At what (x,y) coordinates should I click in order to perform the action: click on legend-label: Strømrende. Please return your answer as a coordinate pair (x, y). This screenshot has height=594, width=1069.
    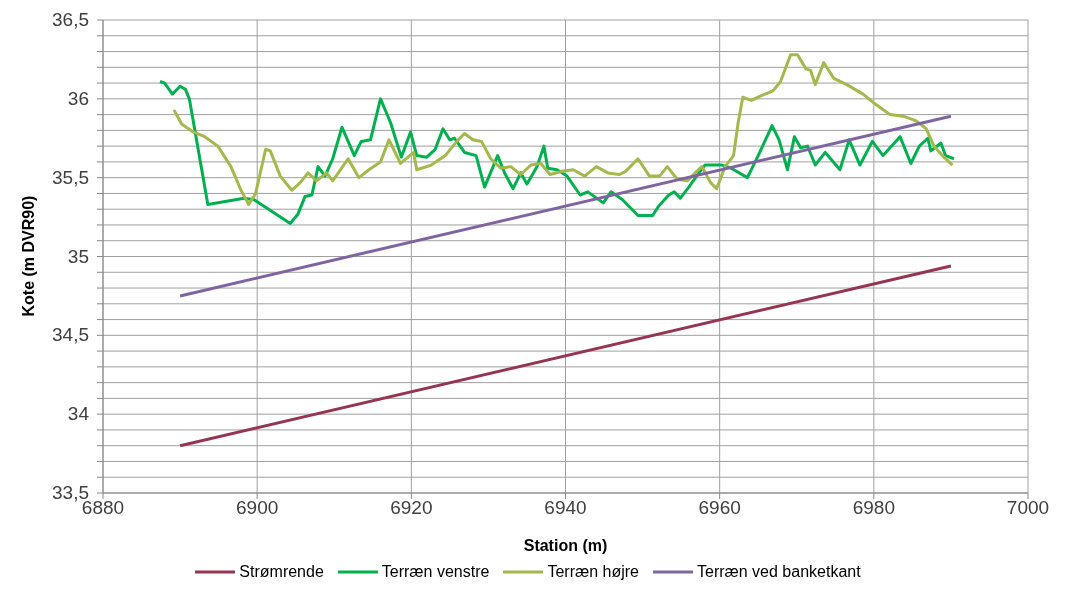
    Looking at the image, I should click on (281, 572).